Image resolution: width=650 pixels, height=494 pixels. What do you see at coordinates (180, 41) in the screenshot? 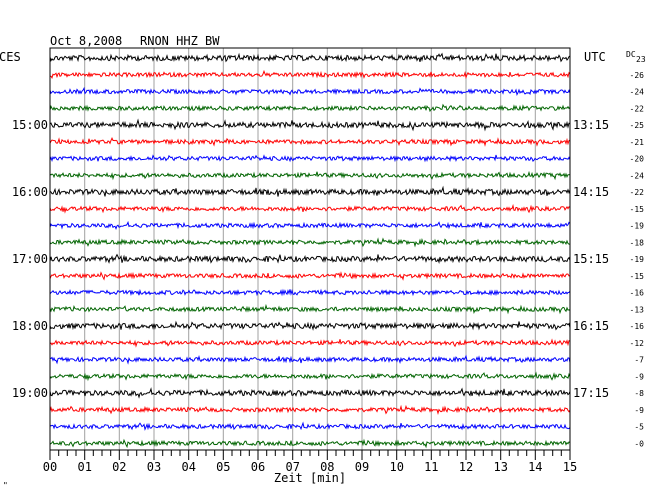
I see `station-label: RNON HHZ BW` at bounding box center [180, 41].